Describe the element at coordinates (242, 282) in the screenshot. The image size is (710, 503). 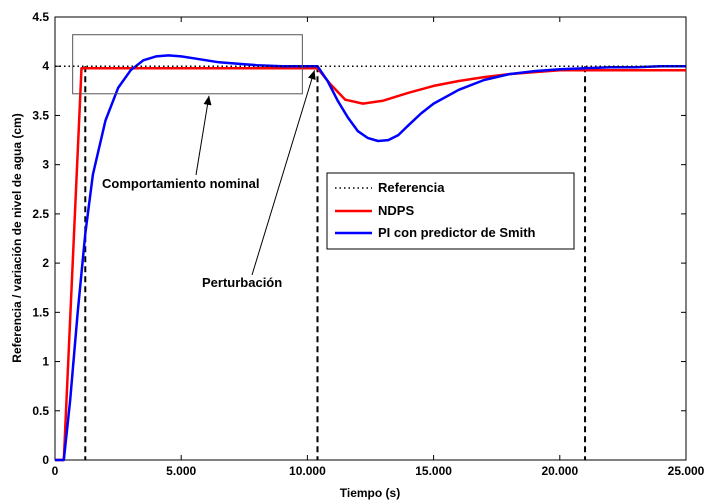
I see `annotation-disturbance: Perturbación` at that location.